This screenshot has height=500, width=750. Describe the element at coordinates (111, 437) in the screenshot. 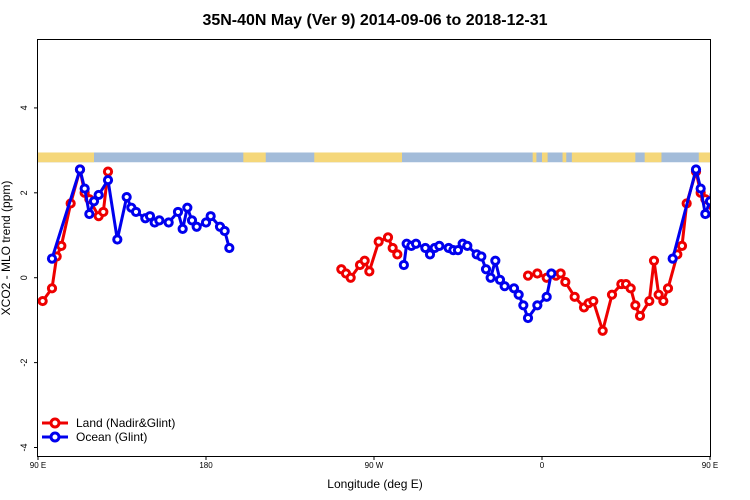

I see `legend-ocean-label: Ocean (Glint)` at that location.